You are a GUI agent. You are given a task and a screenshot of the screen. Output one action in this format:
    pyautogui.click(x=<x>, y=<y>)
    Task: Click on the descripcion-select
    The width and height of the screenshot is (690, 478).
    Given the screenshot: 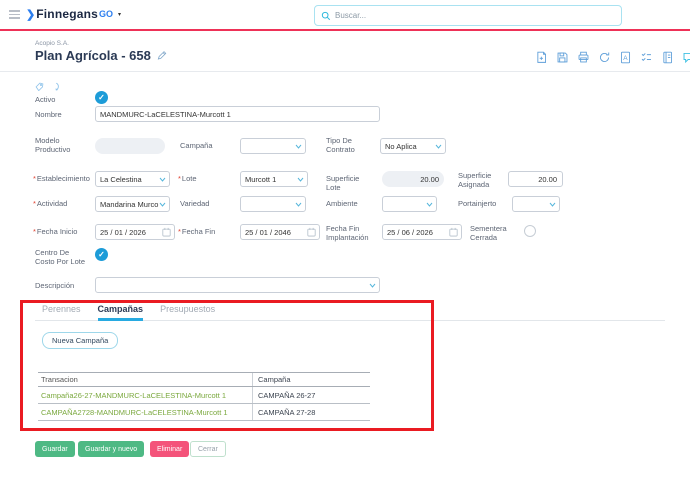 What is the action you would take?
    pyautogui.click(x=237, y=285)
    